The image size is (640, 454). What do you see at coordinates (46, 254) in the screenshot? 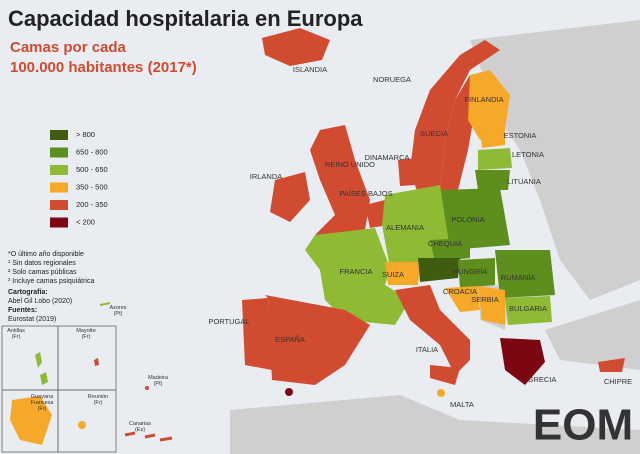
I see `note: *O último año disponible` at bounding box center [46, 254].